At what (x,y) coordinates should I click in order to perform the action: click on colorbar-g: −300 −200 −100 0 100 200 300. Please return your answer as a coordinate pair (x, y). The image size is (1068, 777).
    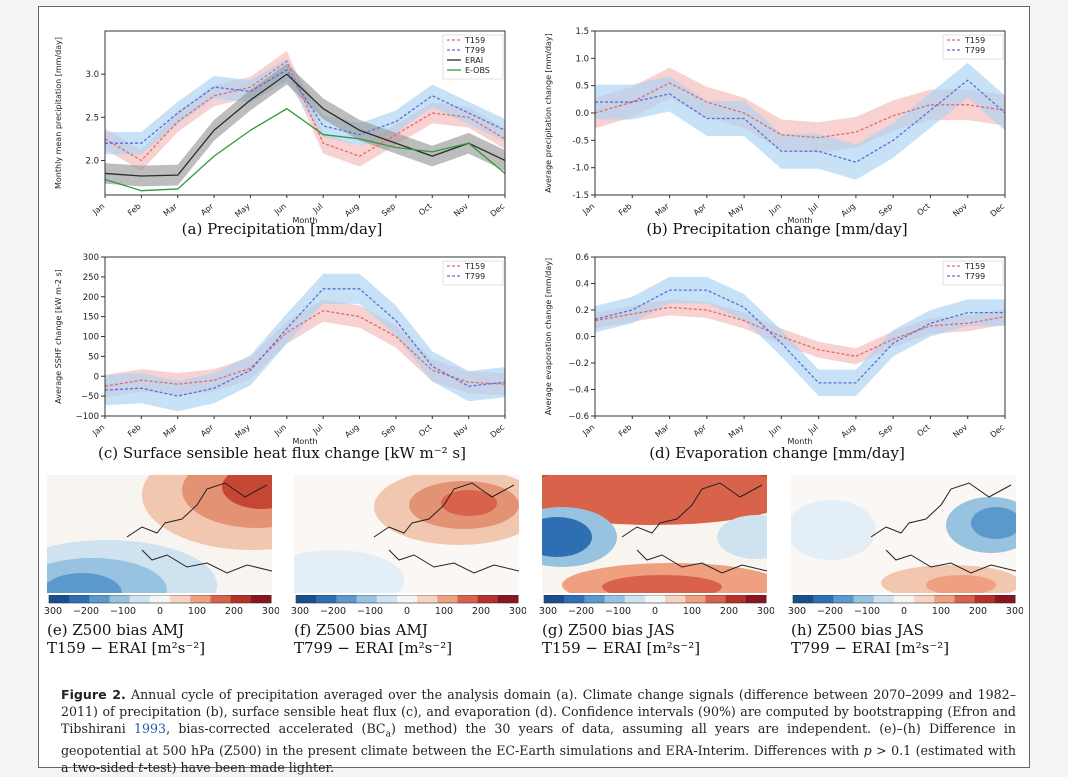
    Looking at the image, I should click on (656, 606).